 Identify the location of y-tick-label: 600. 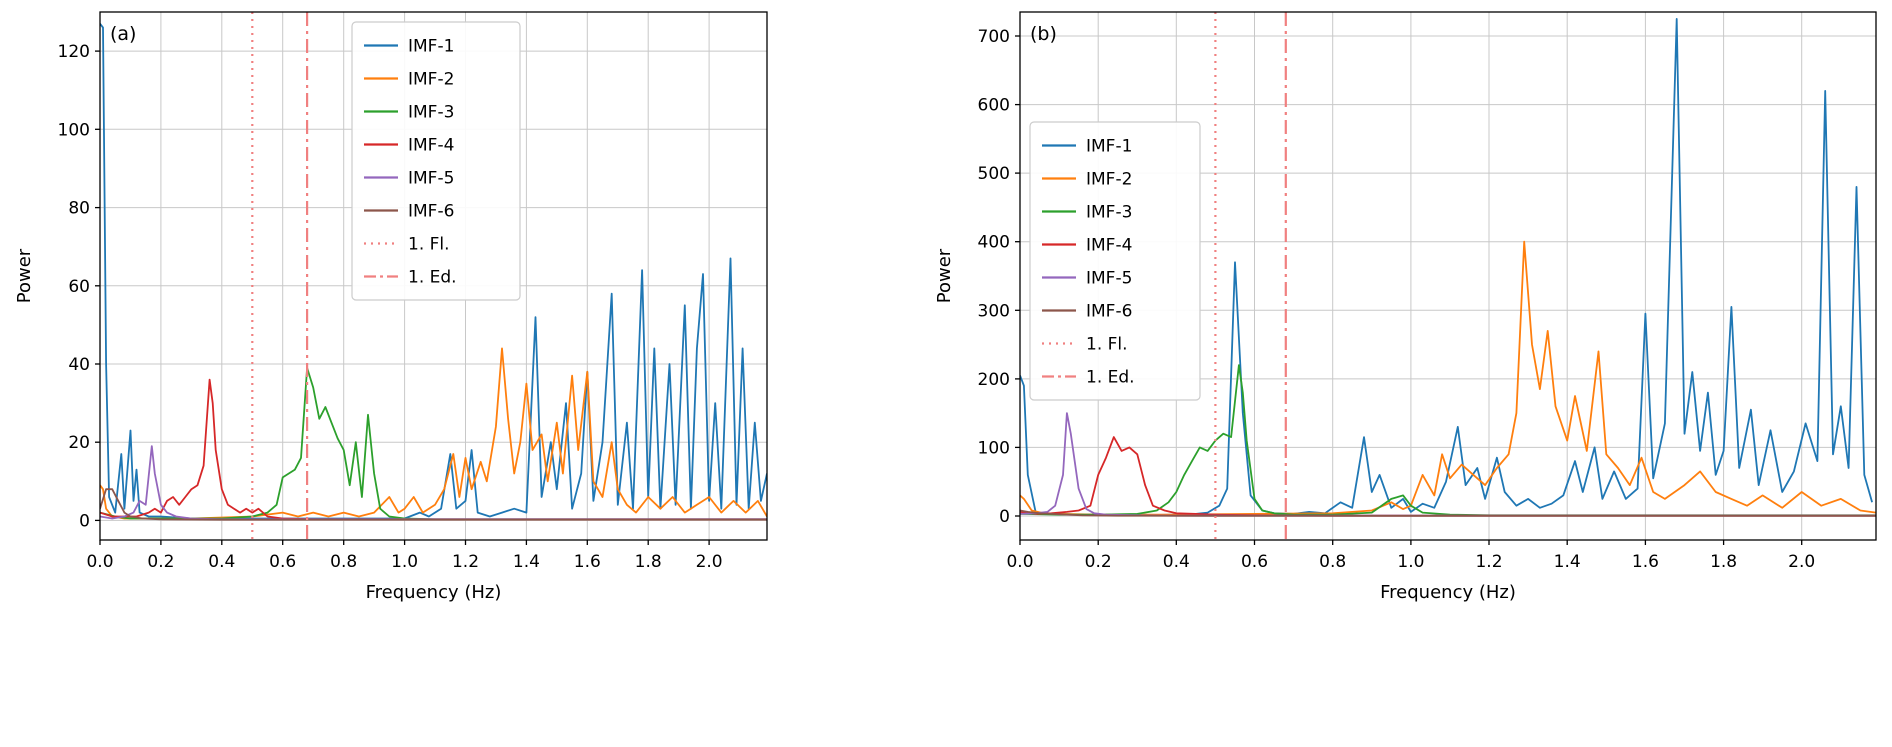
(994, 106).